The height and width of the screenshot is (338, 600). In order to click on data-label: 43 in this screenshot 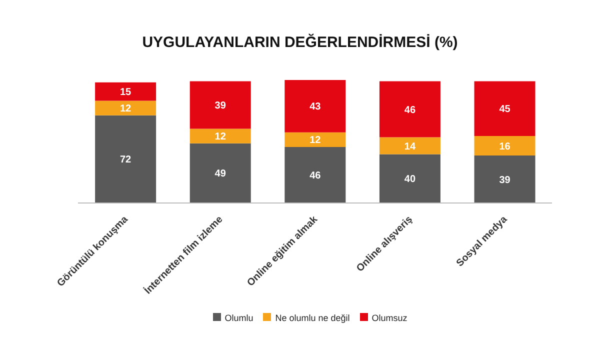, I will do `click(316, 107)`.